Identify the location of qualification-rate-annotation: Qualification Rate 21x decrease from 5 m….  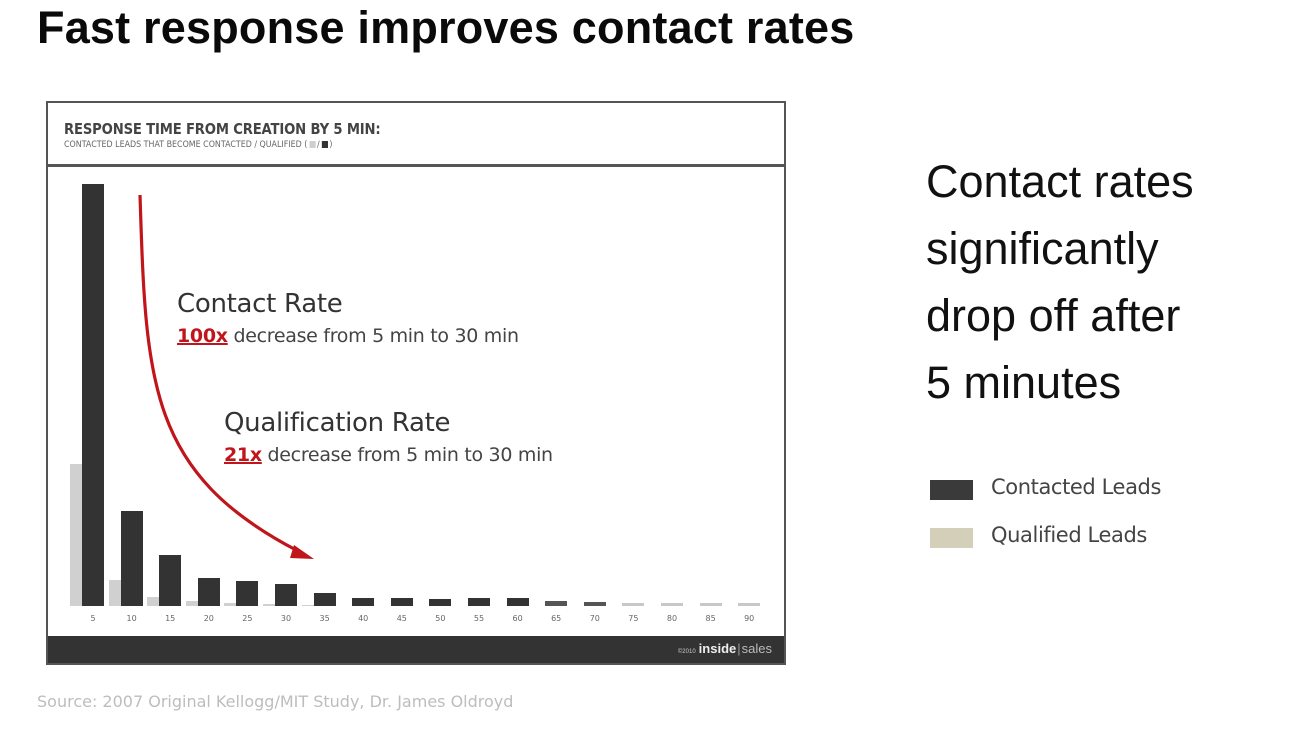
(388, 437).